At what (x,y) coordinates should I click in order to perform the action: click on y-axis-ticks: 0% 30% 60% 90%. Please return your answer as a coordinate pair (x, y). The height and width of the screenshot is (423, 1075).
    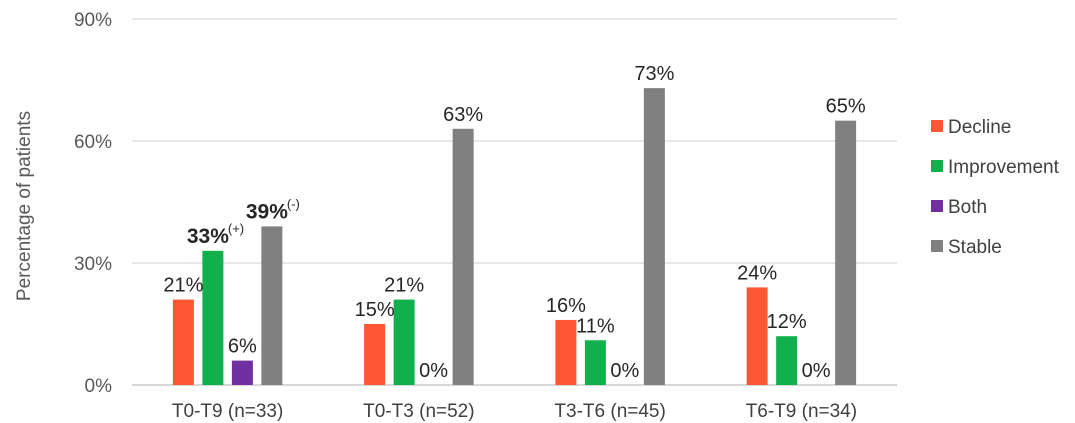
    Looking at the image, I should click on (93, 203).